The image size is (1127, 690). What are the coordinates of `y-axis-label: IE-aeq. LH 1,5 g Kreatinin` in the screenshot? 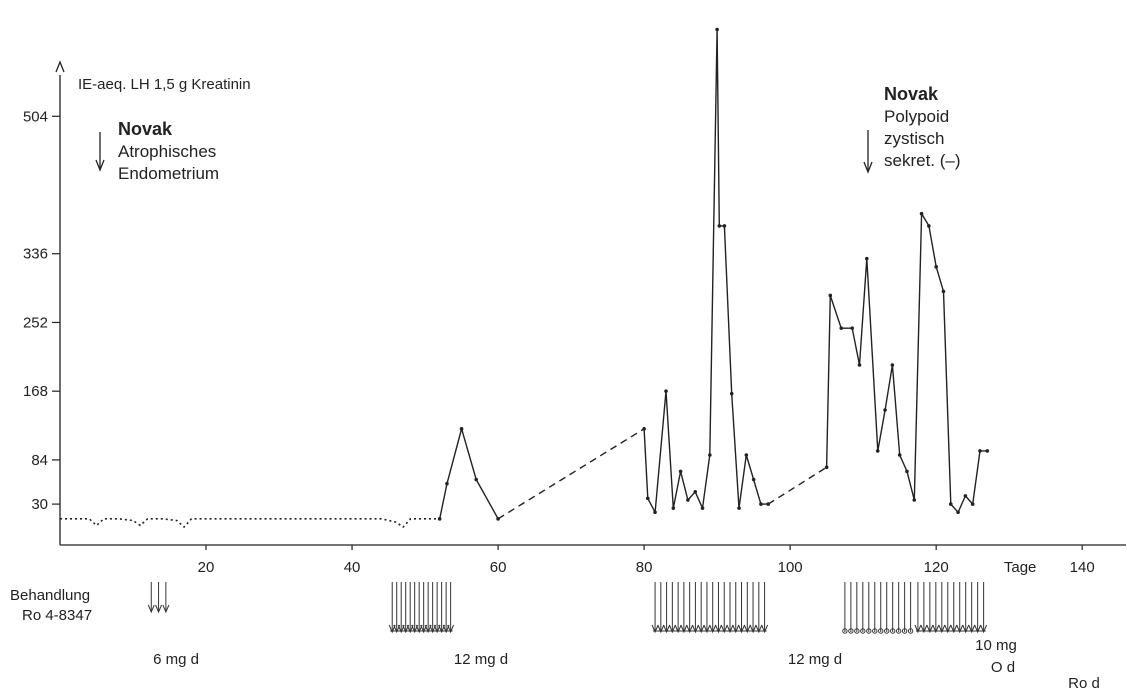 It's located at (164, 84).